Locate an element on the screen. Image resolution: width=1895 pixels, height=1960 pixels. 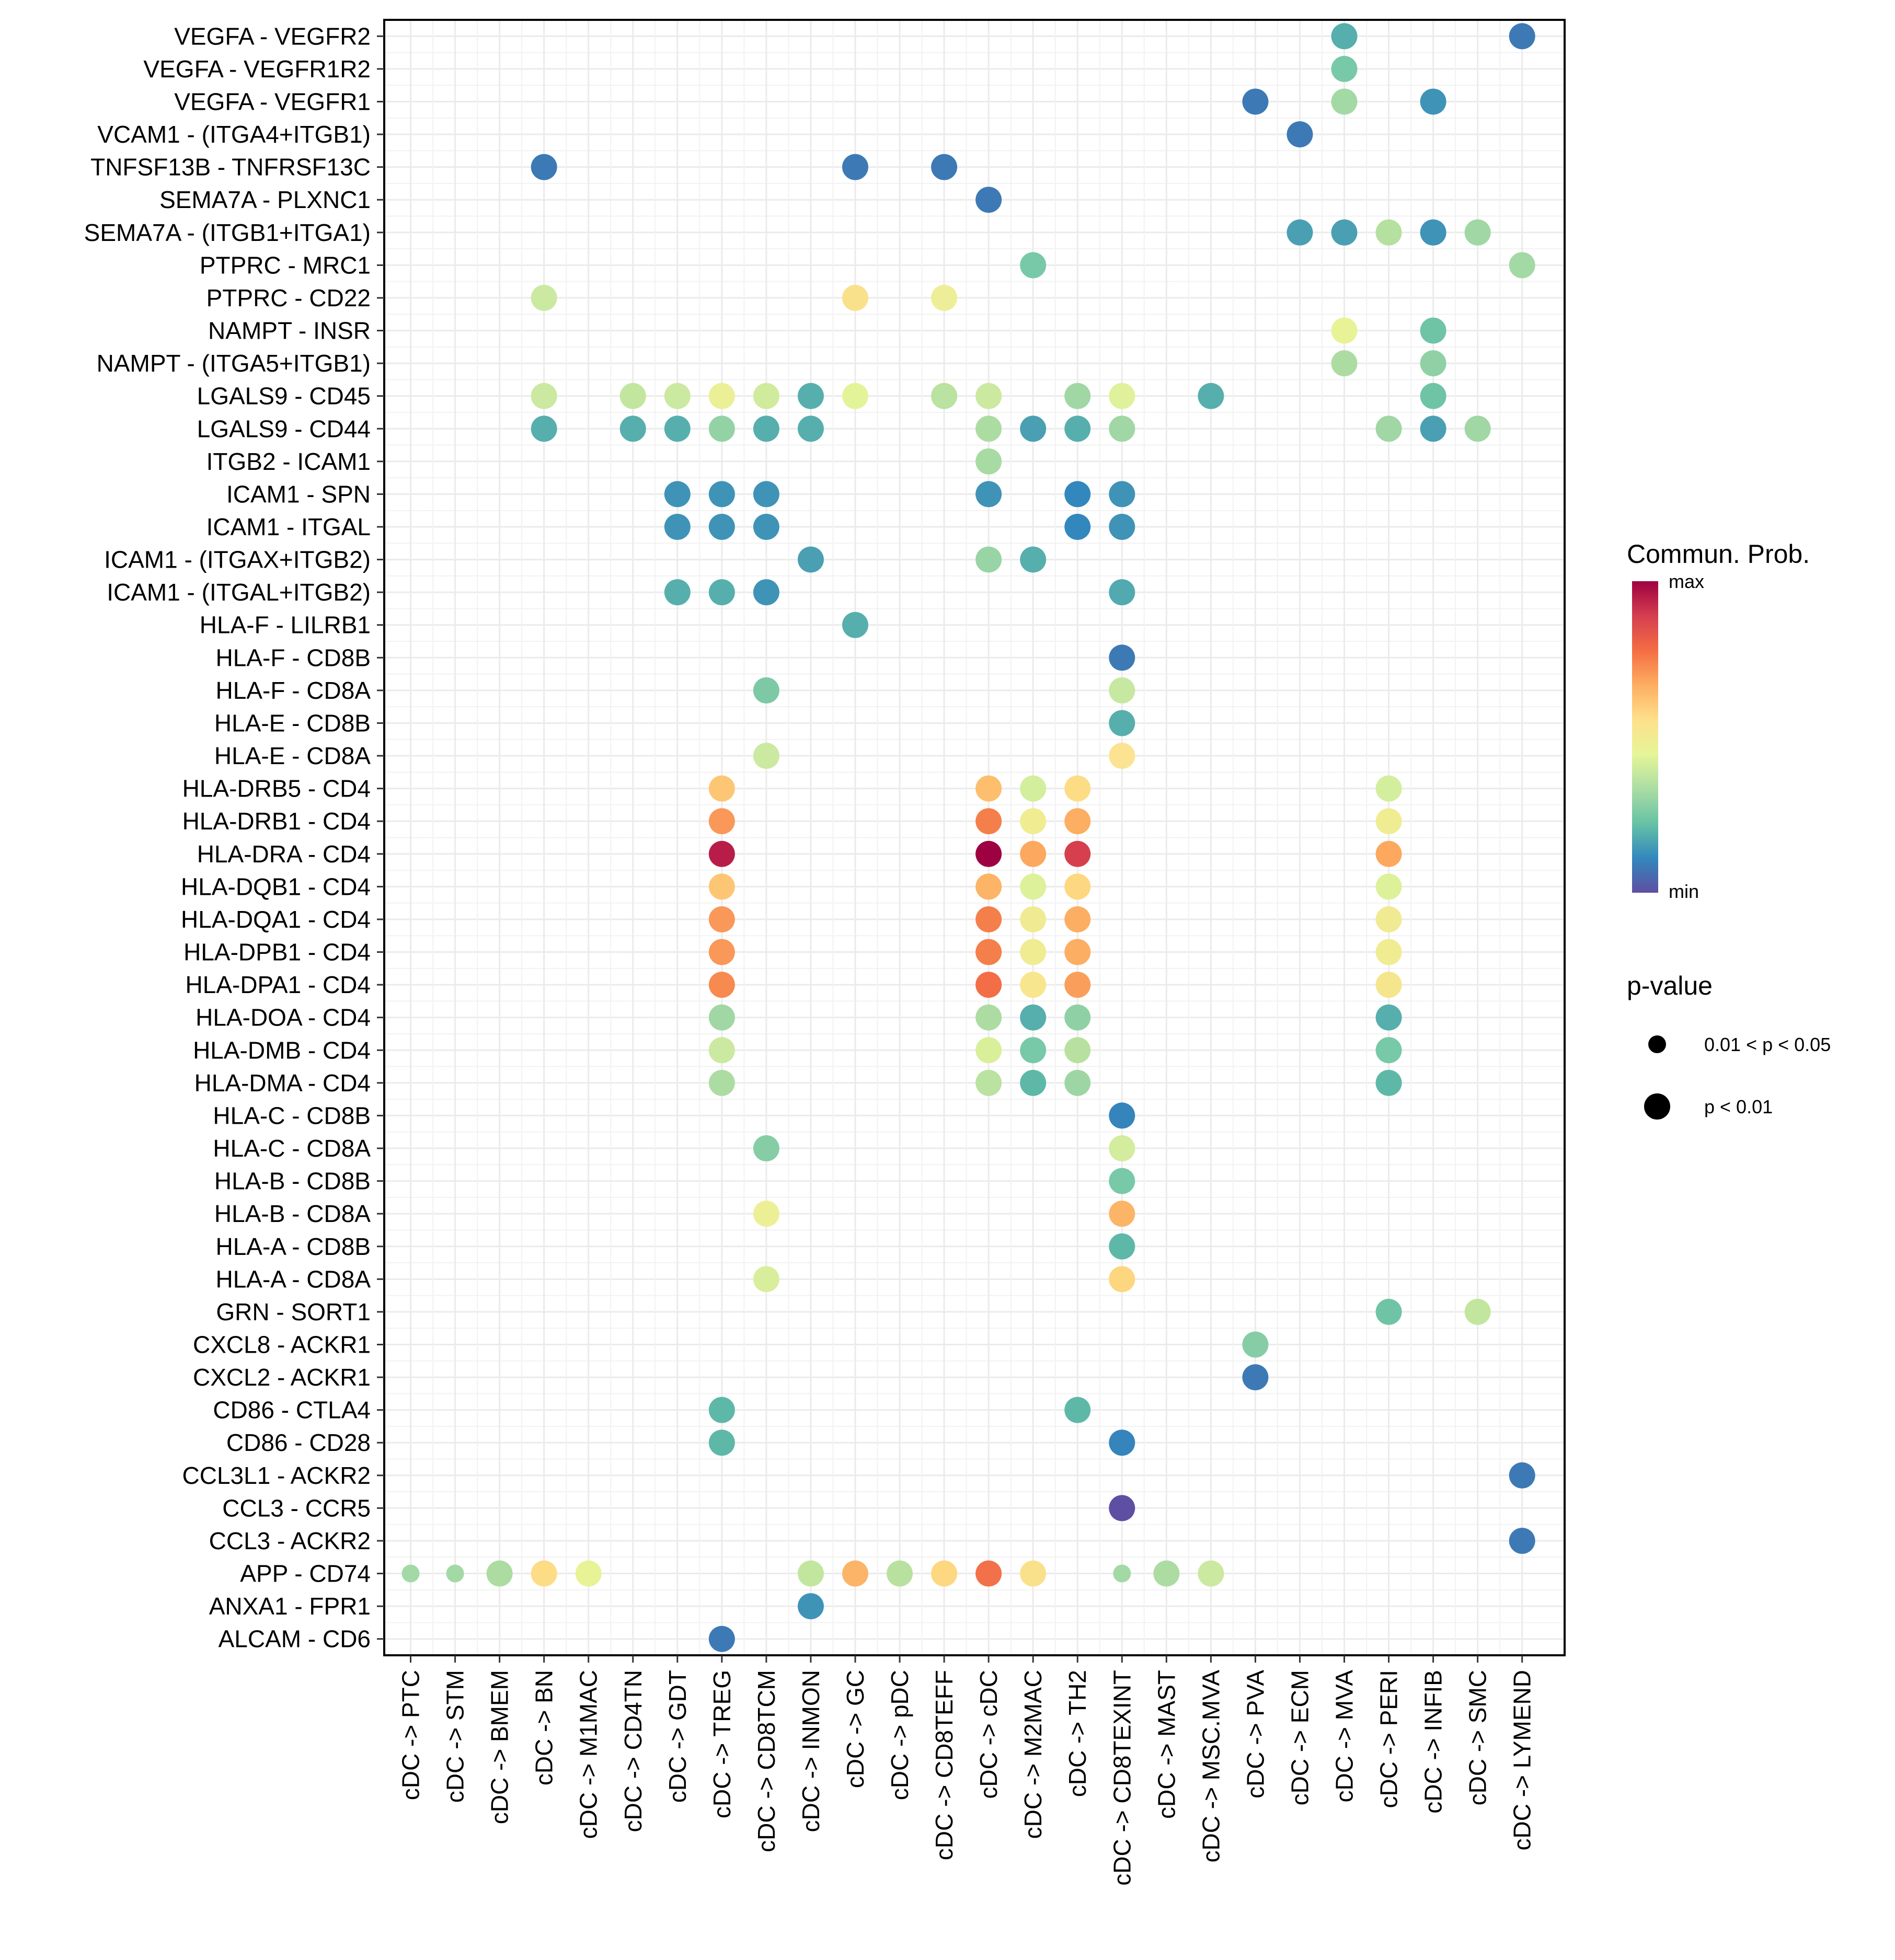
y-tick-label: APP - CD74 is located at coordinates (305, 1573).